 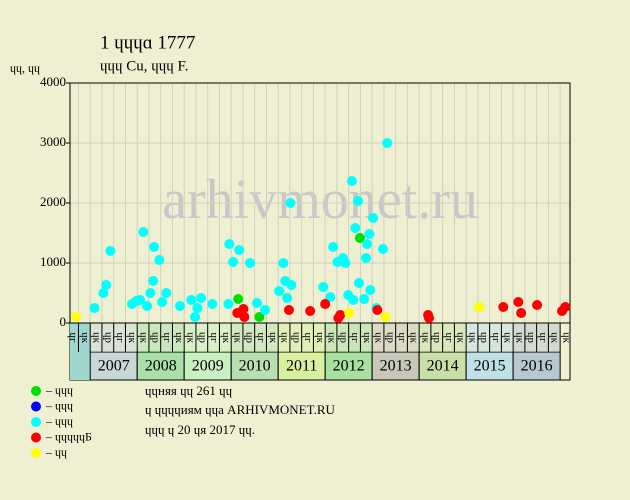 I want to click on year-label: 2012, so click(x=349, y=366).